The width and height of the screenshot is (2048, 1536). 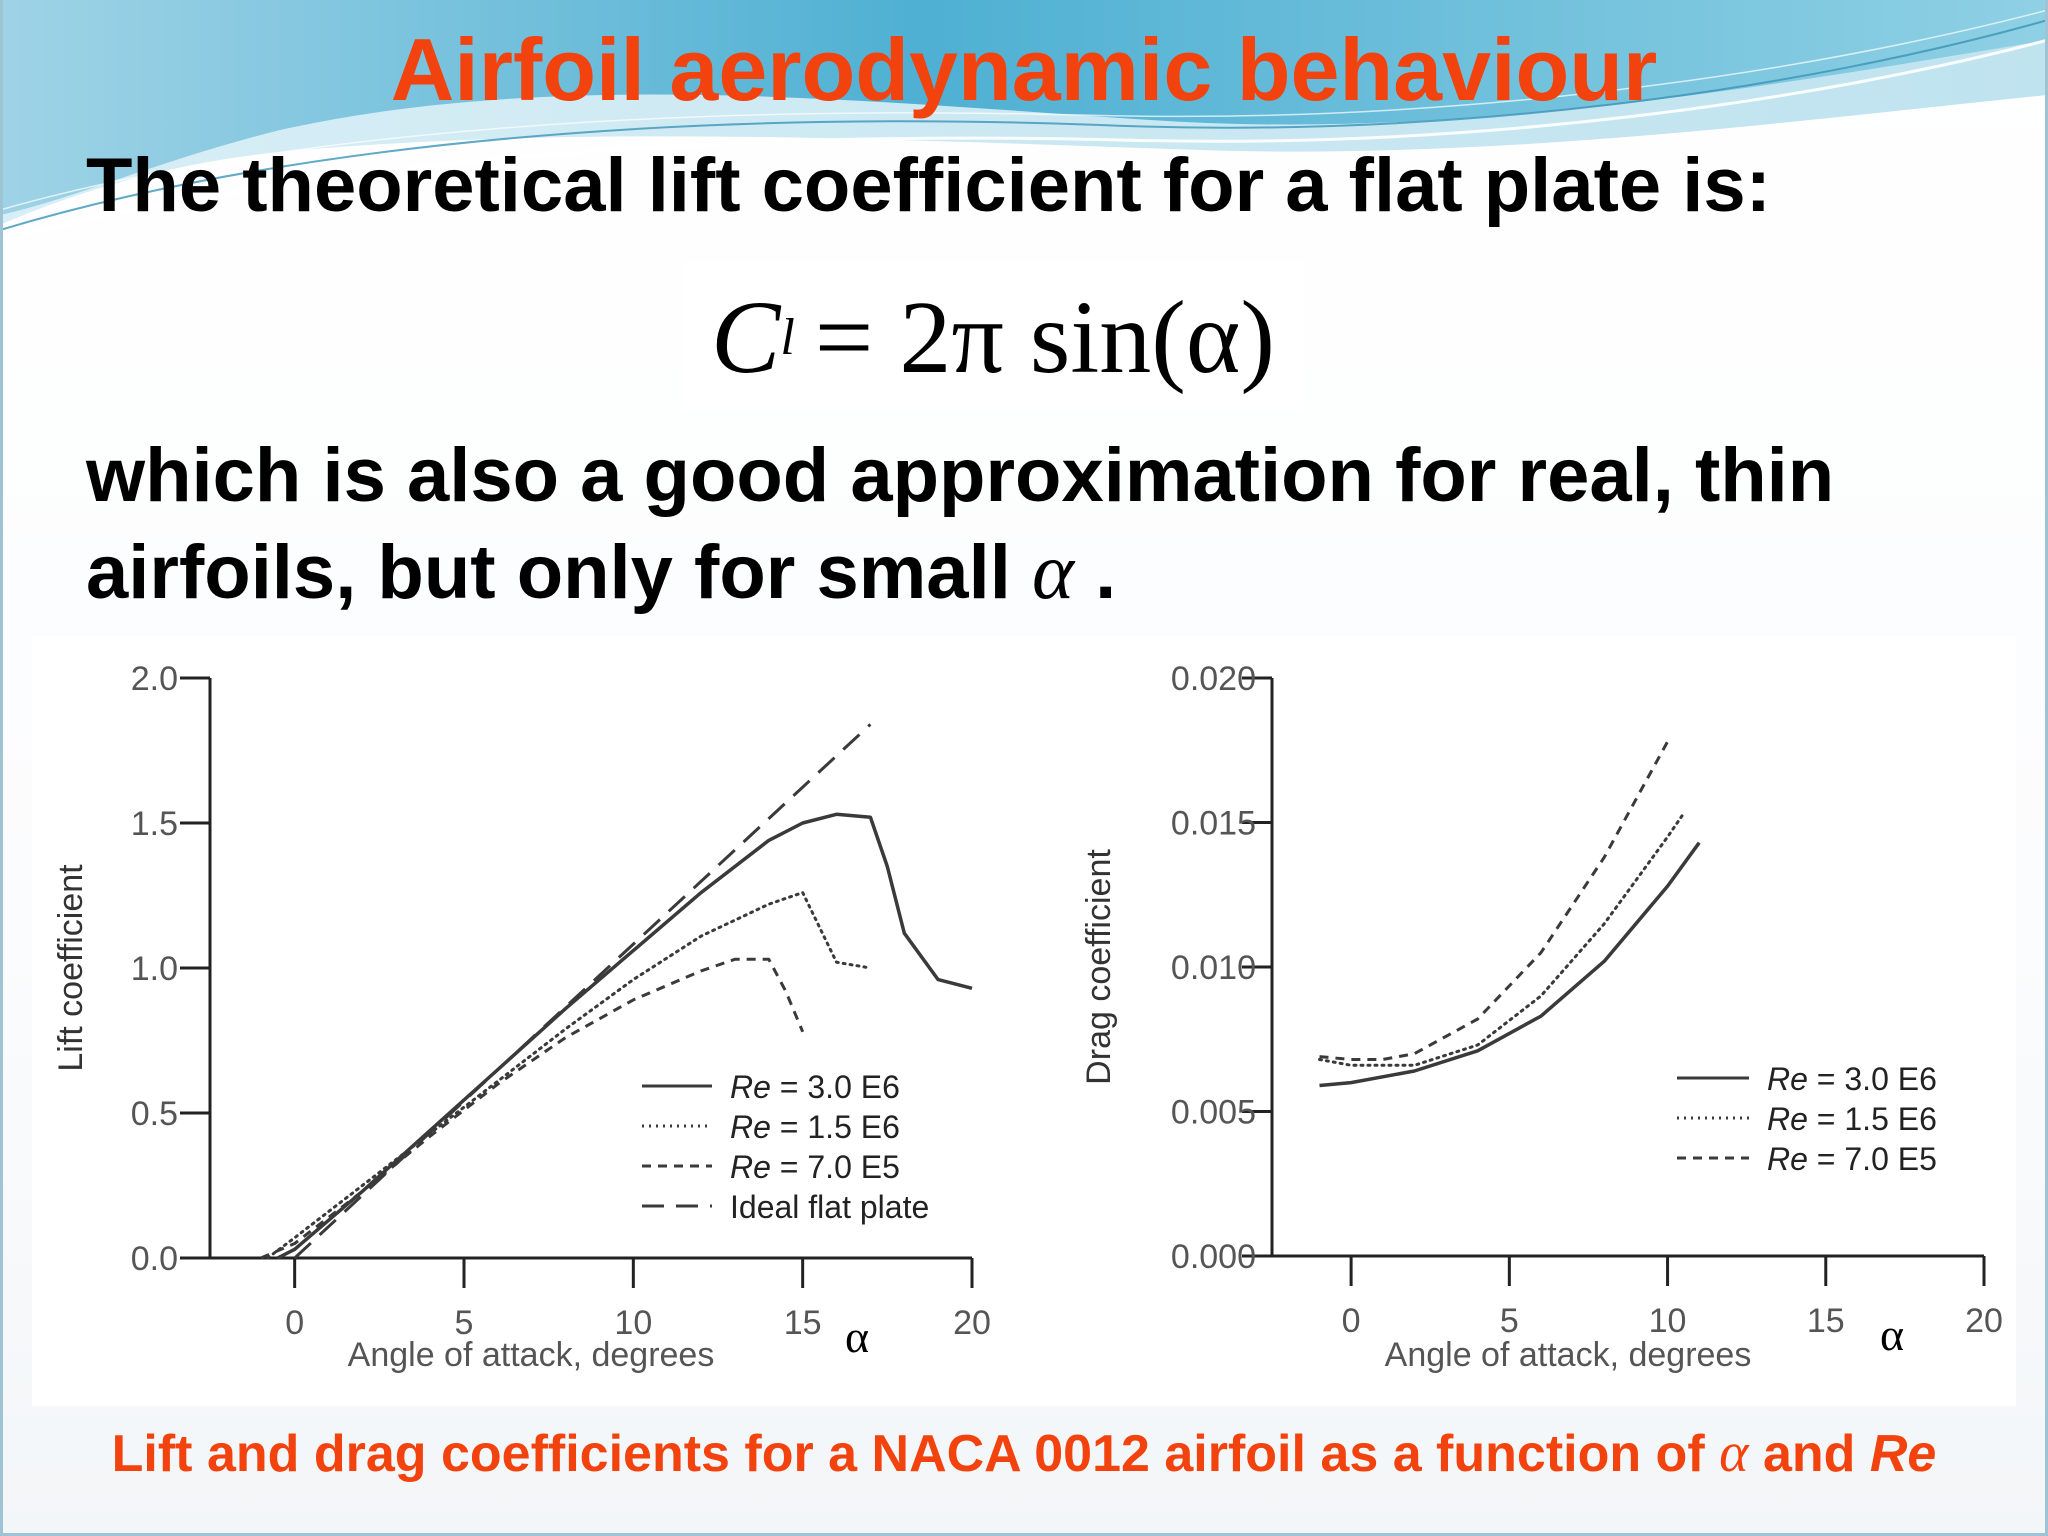 I want to click on legend-label-value: Ideal flat plate, so click(x=829, y=1207).